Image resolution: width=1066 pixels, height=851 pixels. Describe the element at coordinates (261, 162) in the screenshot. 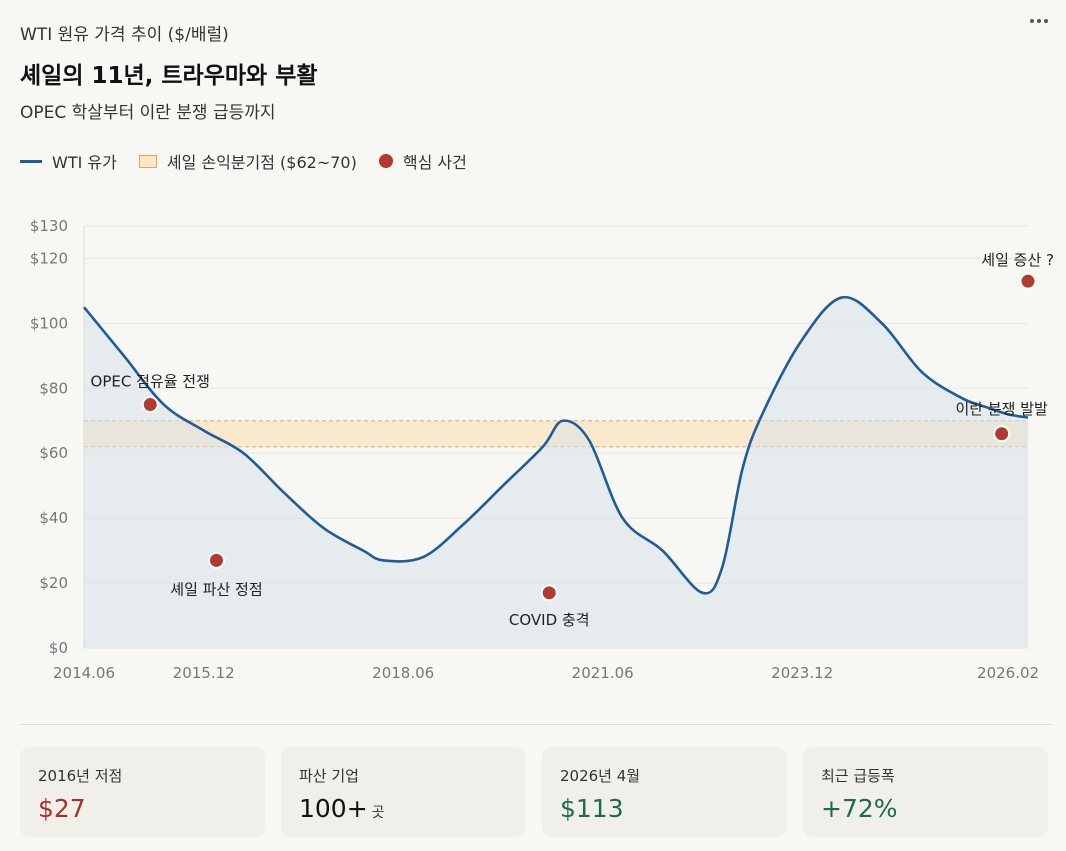

I see `legend-label-breakeven: 셰일 손익분기점 ($62~70)` at that location.